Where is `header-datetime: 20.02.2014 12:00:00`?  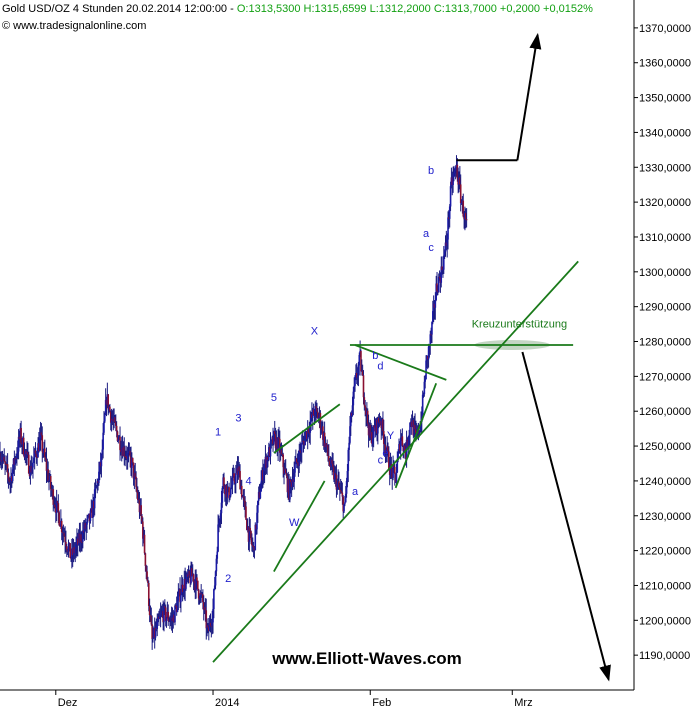 header-datetime: 20.02.2014 12:00:00 is located at coordinates (177, 9).